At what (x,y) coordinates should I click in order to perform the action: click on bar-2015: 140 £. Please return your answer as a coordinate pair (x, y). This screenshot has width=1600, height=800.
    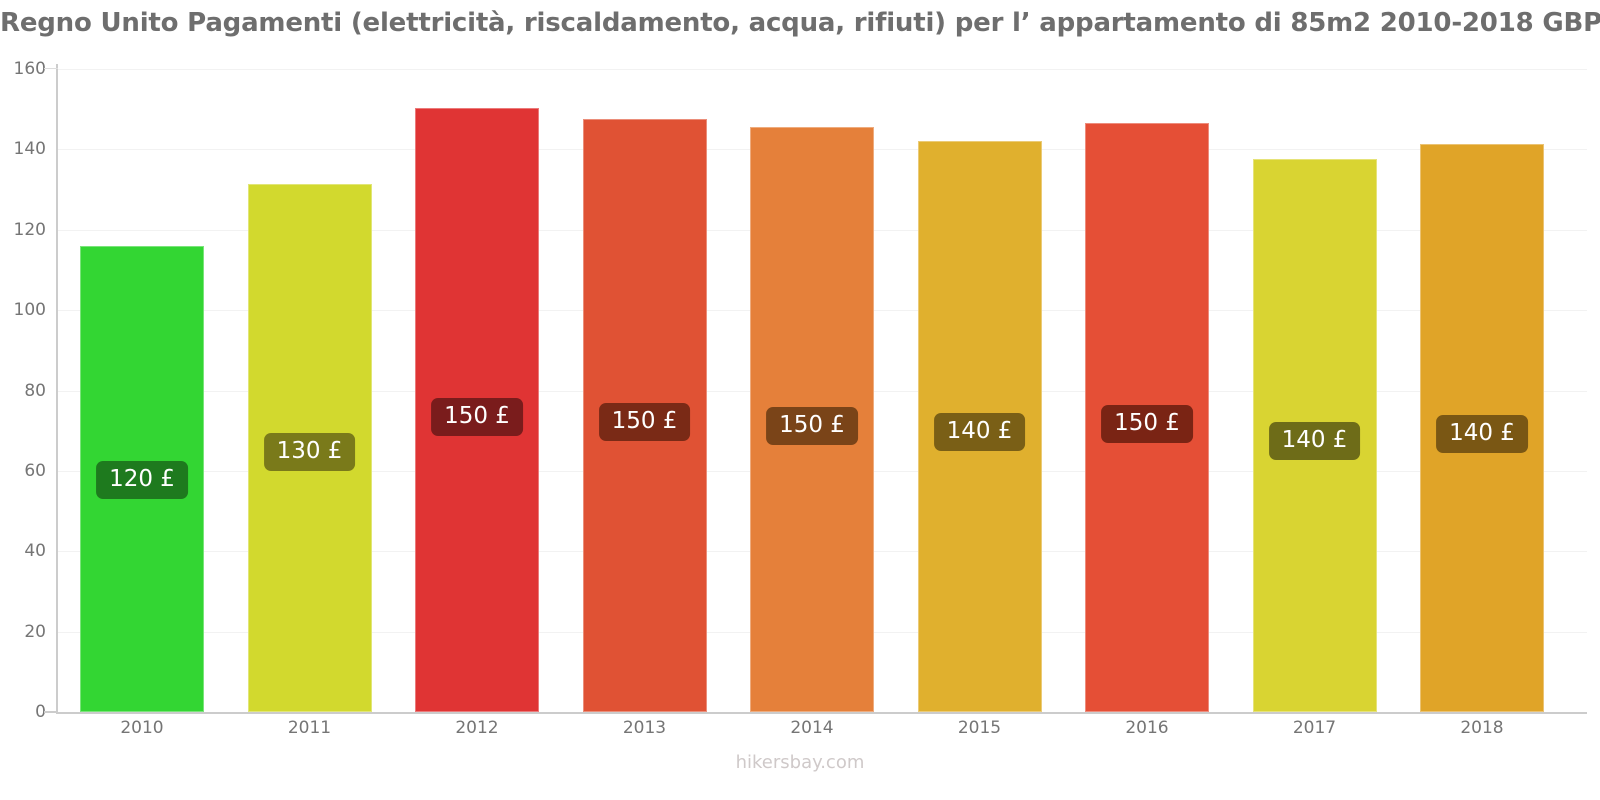
    Looking at the image, I should click on (979, 426).